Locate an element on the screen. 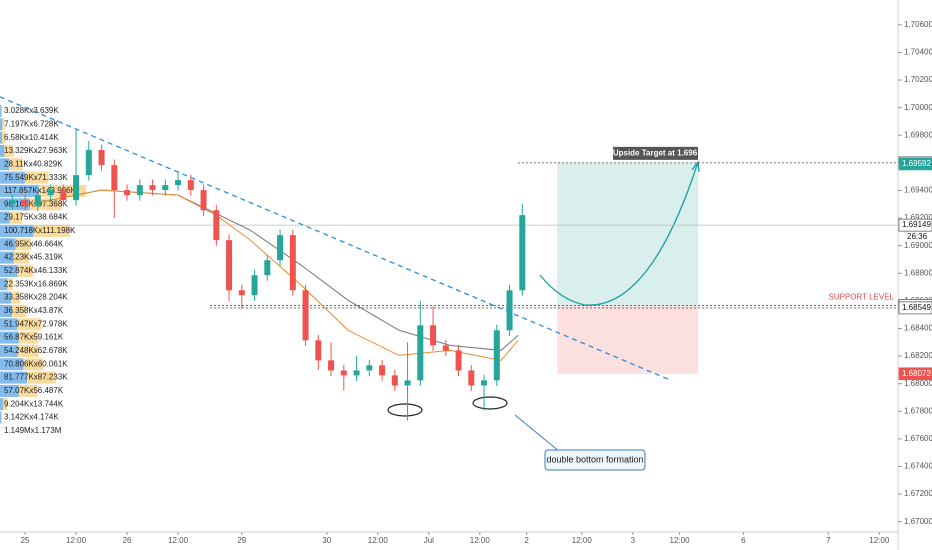 The image size is (932, 550). callout-pointer is located at coordinates (537, 433).